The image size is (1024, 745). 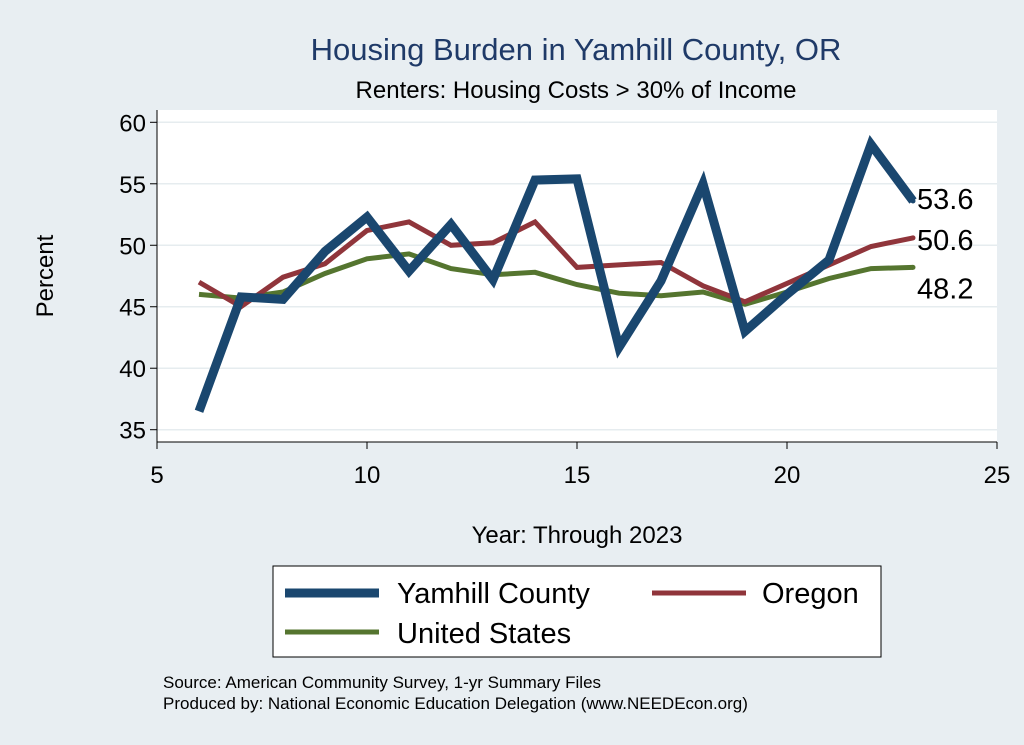 What do you see at coordinates (484, 634) in the screenshot?
I see `legend-label-united-states: United States` at bounding box center [484, 634].